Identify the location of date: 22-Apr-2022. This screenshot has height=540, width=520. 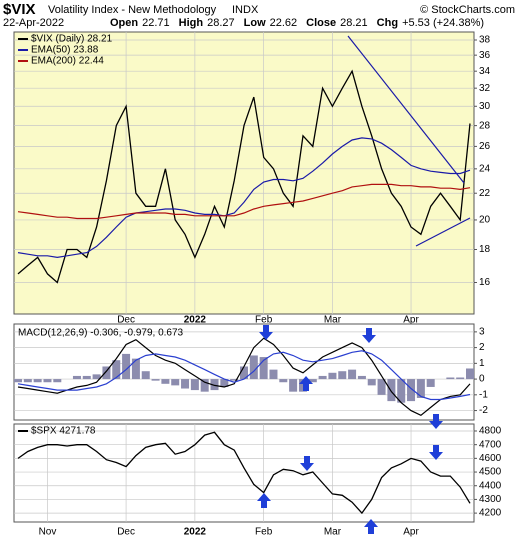
(33, 23).